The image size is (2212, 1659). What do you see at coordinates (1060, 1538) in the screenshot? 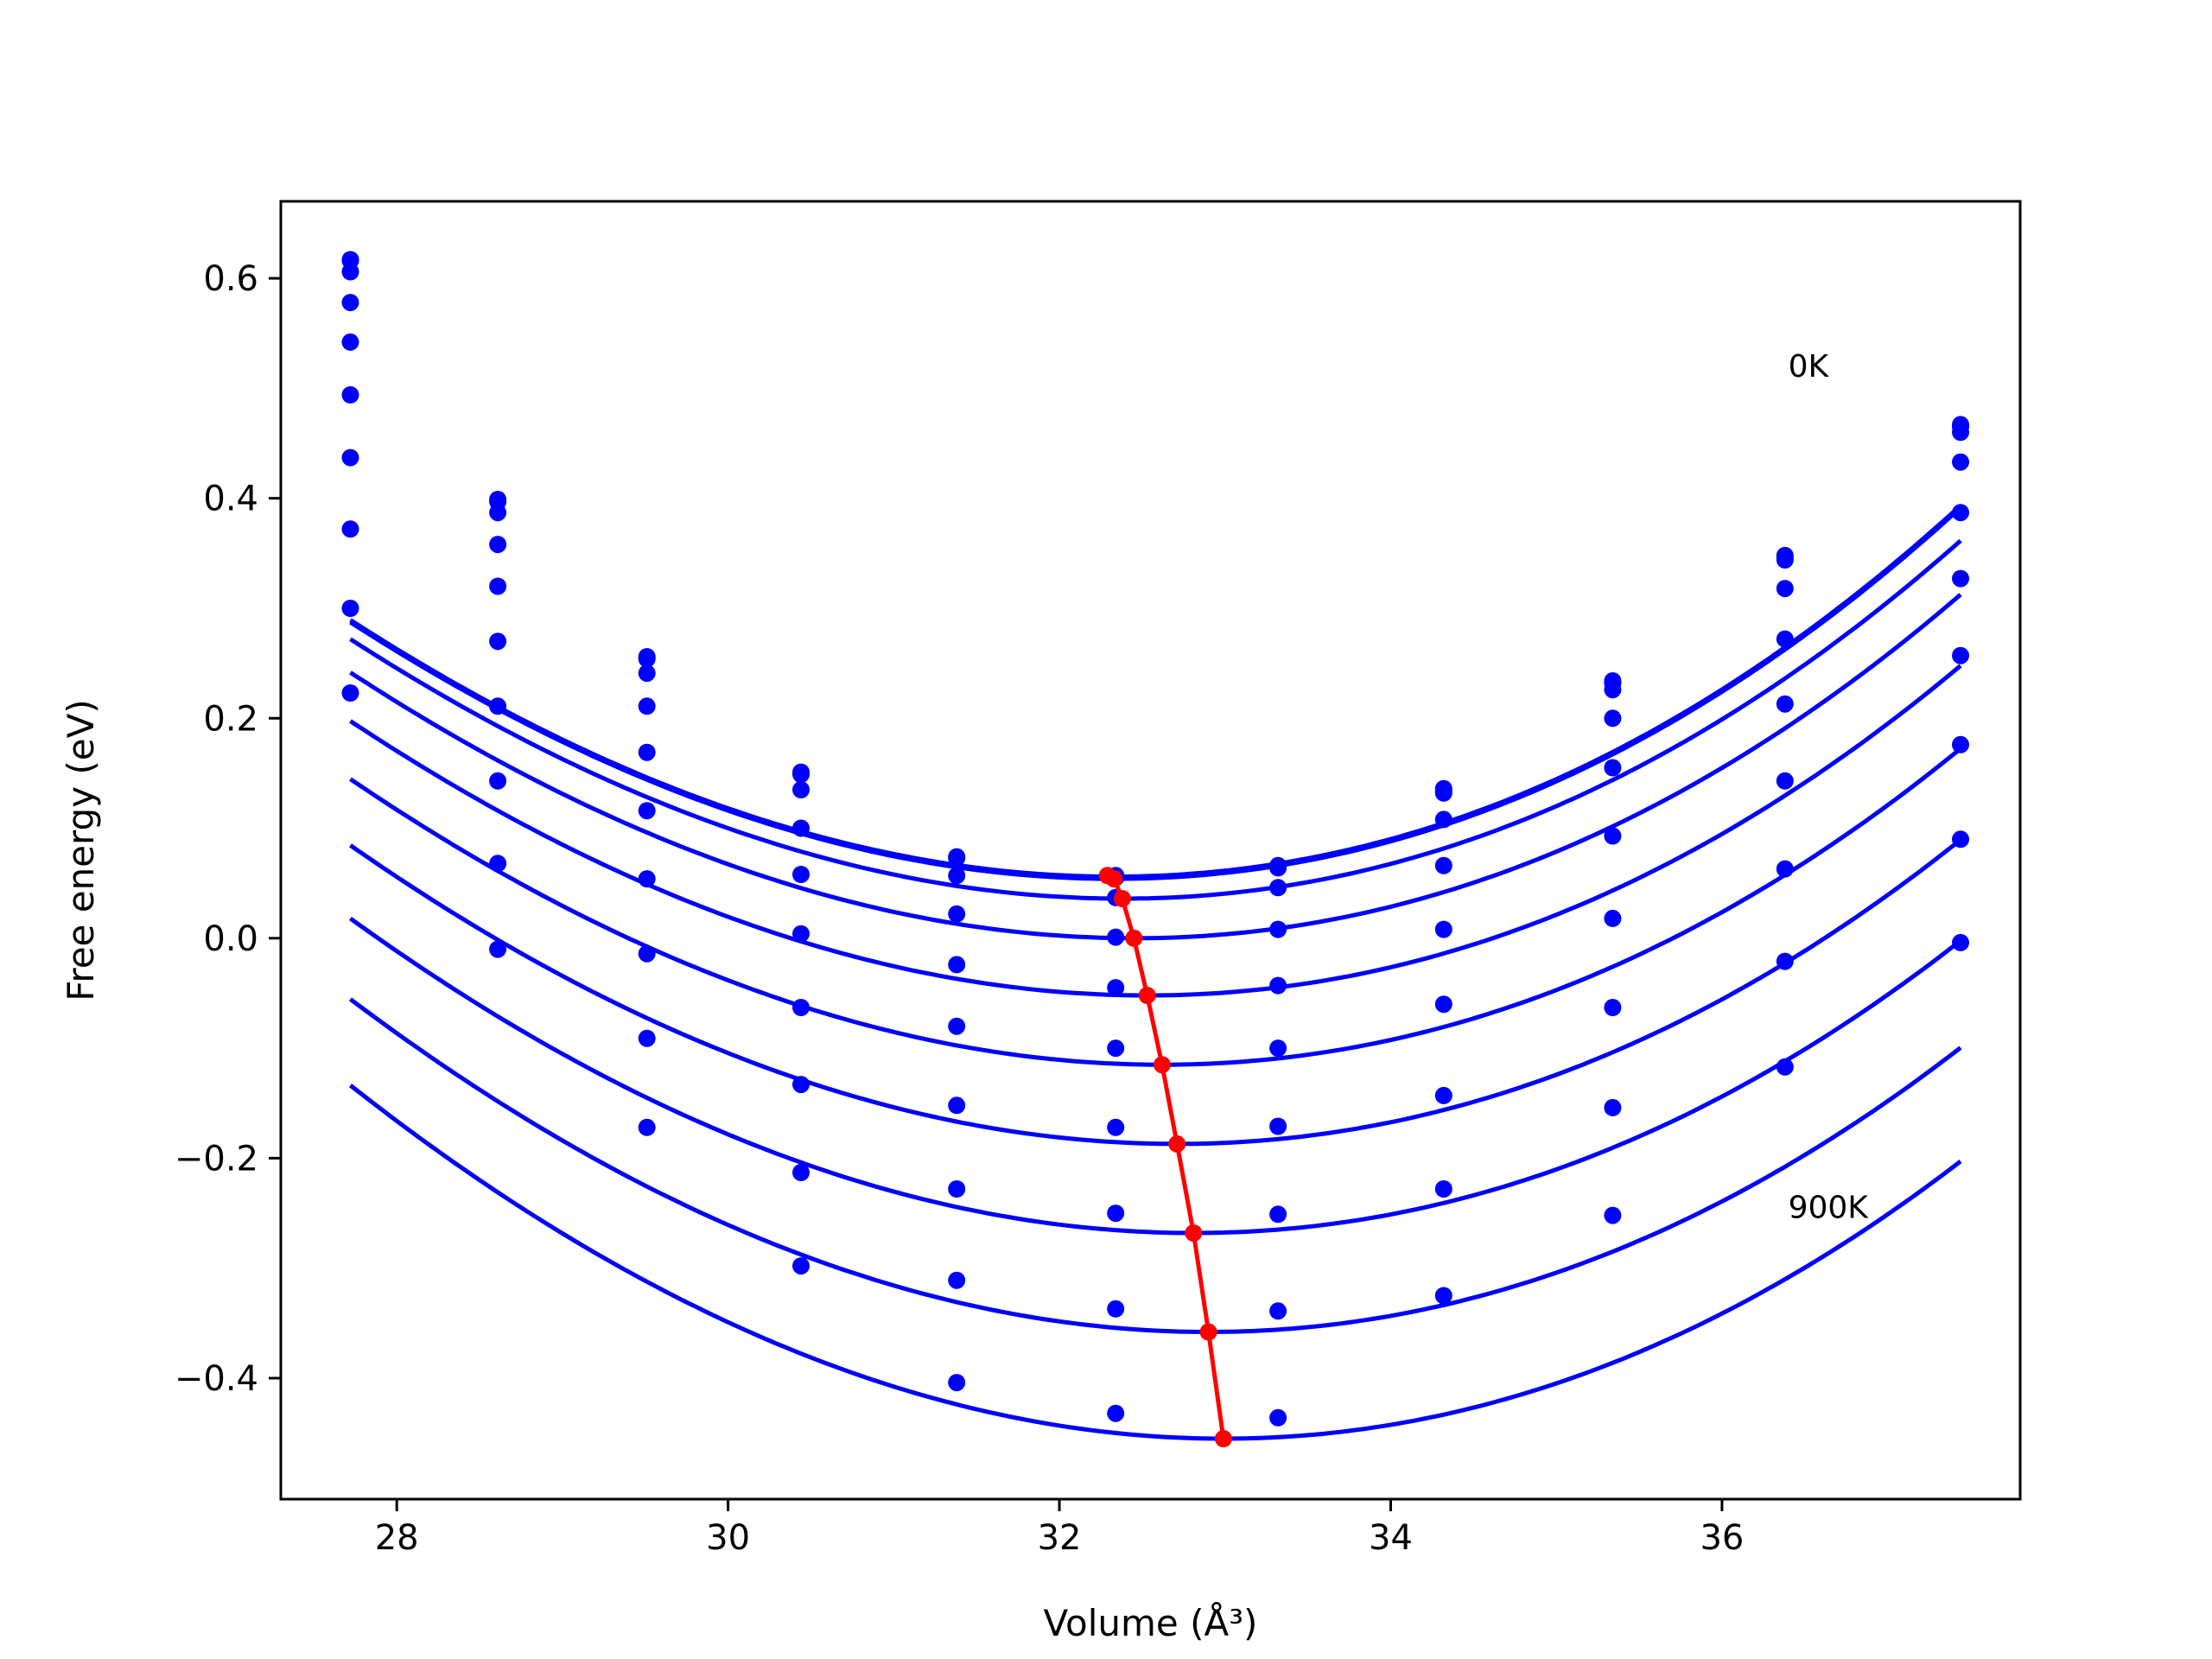
I see `x-tick-label: 32` at bounding box center [1060, 1538].